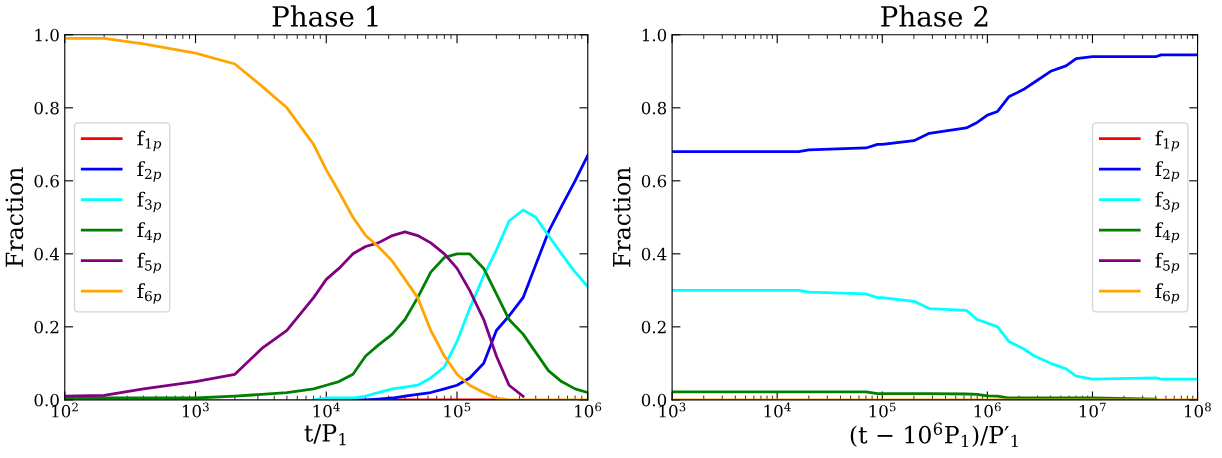 The height and width of the screenshot is (458, 1222). Describe the element at coordinates (1092, 410) in the screenshot. I see `x-tick-label: 10$^{7}$` at that location.